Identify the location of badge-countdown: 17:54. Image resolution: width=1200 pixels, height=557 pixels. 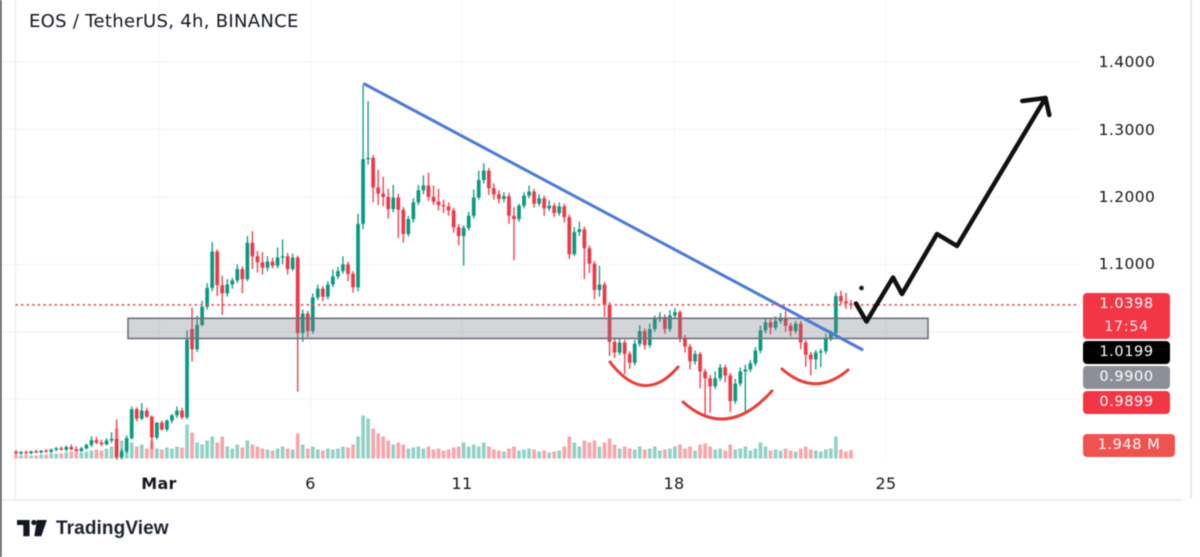
(1126, 327).